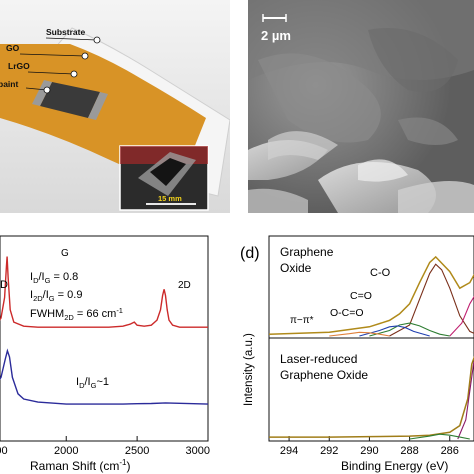 This screenshot has width=474, height=474. What do you see at coordinates (85, 56) in the screenshot?
I see `callout-dot-go` at bounding box center [85, 56].